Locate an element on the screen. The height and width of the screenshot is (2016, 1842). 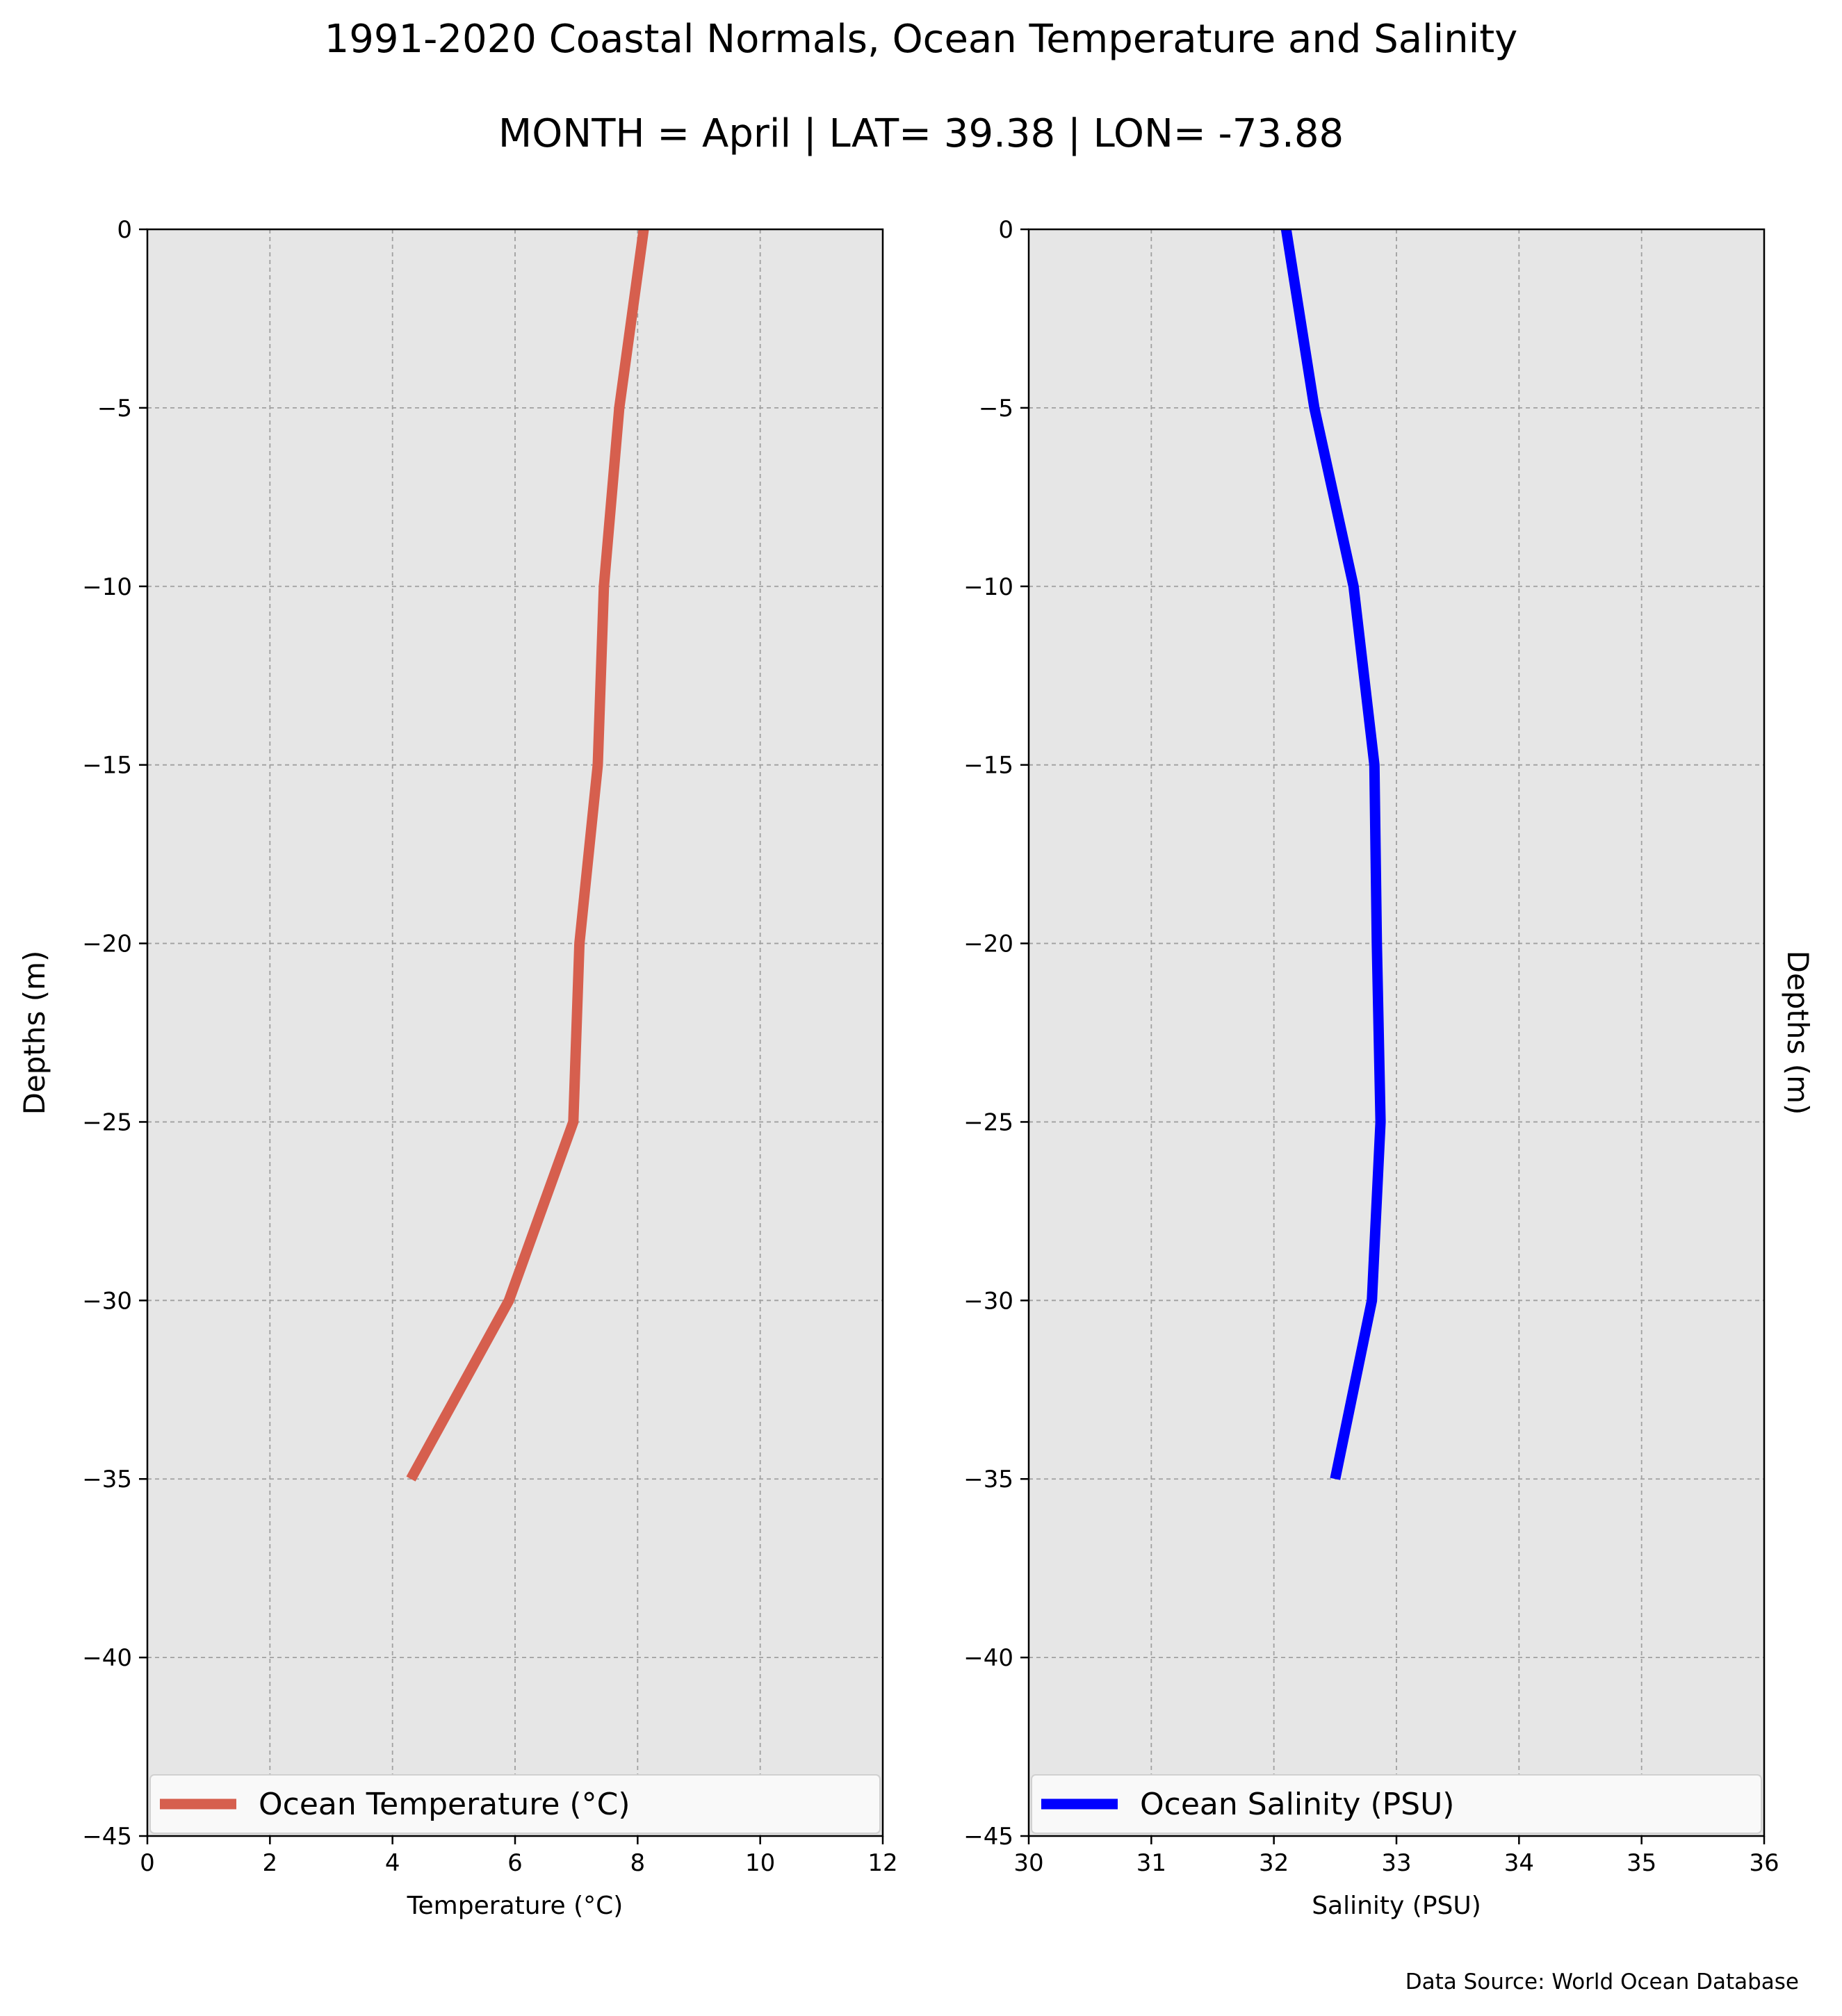
panel1-x-tick-label: 12 is located at coordinates (882, 1863).